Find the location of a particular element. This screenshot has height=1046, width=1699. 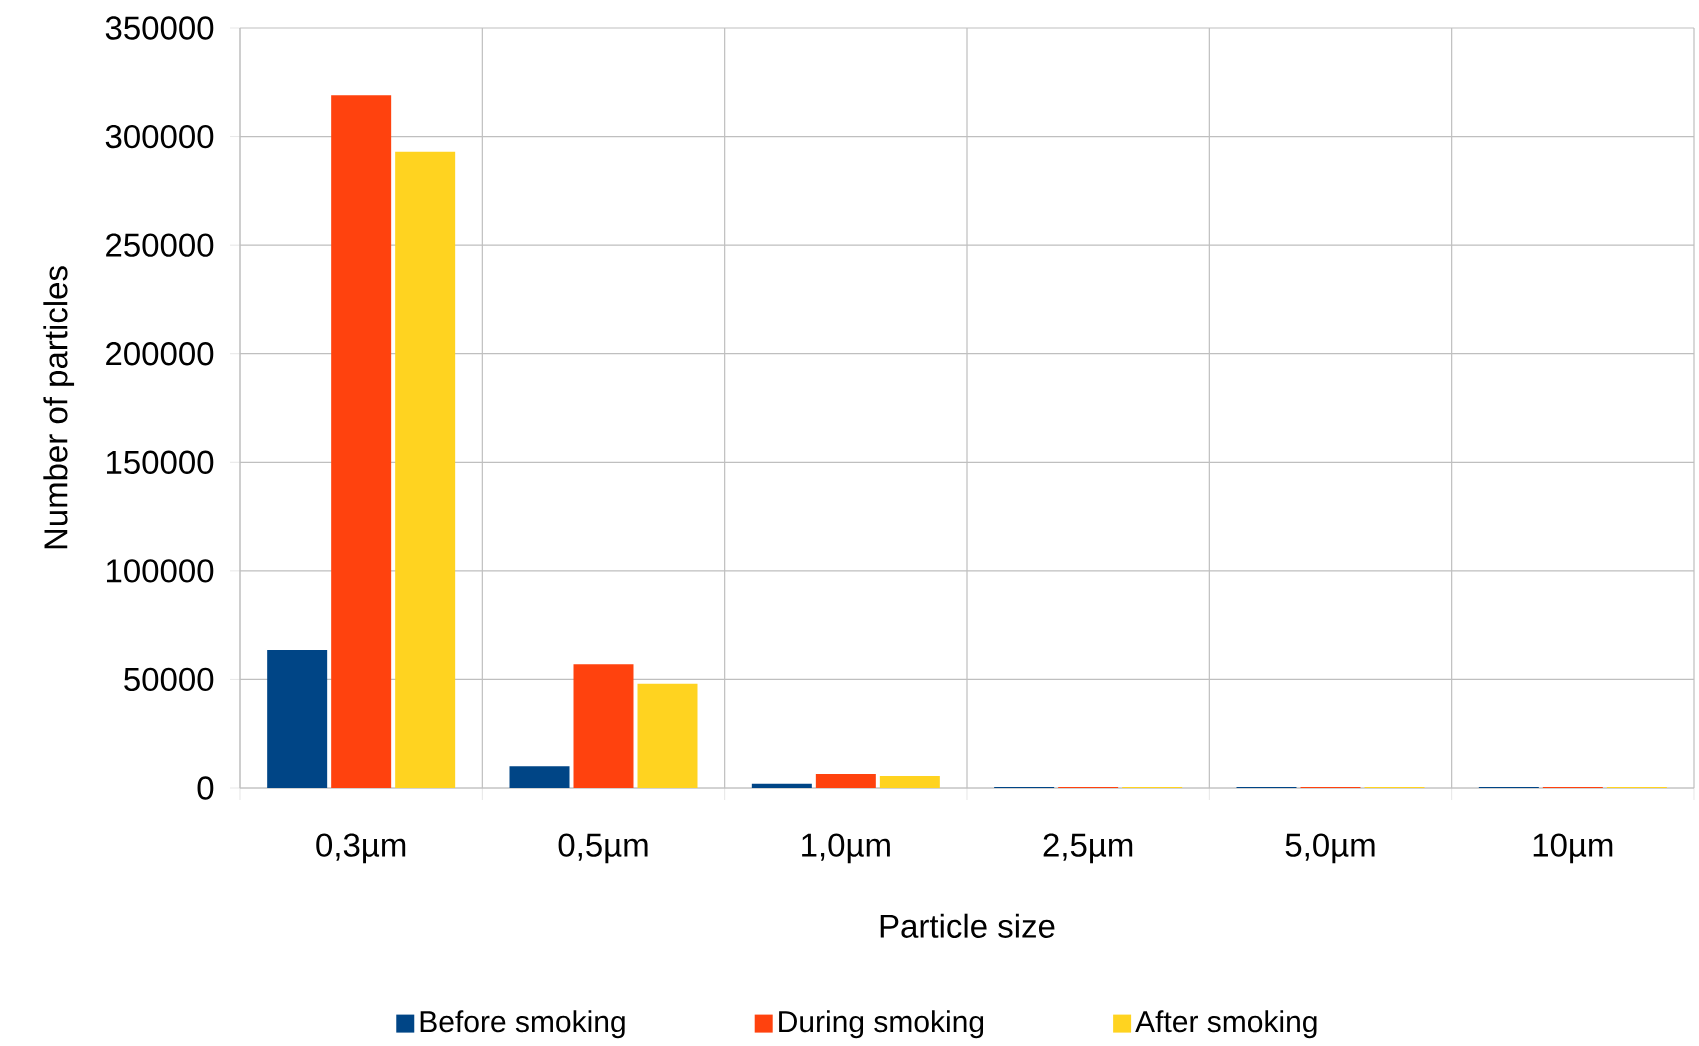

x-tick-label: 0,5µm is located at coordinates (603, 848).